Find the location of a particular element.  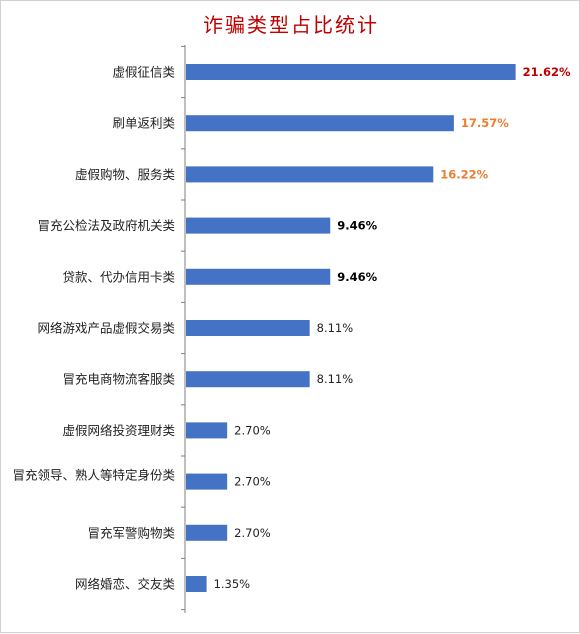

category-label: 冒充领导、熟人等特定身份类 is located at coordinates (93, 475).